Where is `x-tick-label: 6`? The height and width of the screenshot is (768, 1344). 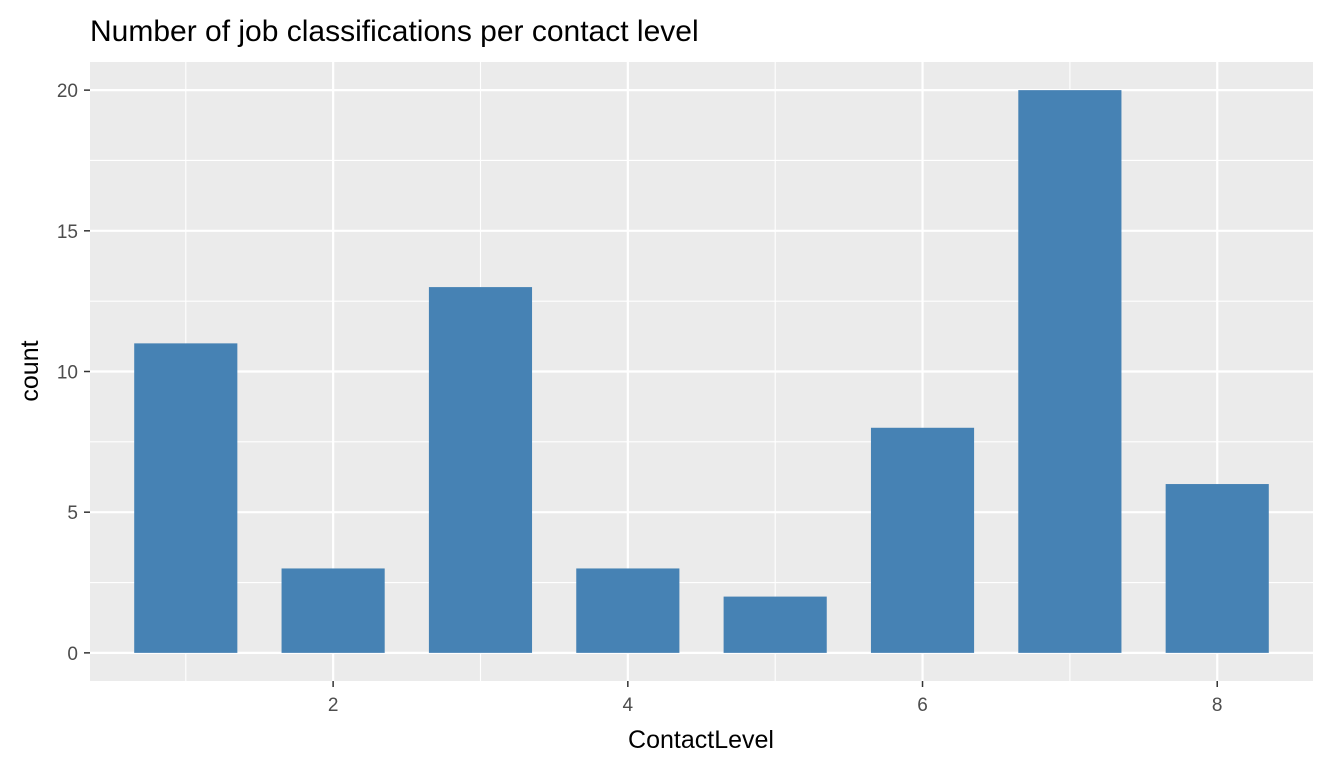 x-tick-label: 6 is located at coordinates (922, 705).